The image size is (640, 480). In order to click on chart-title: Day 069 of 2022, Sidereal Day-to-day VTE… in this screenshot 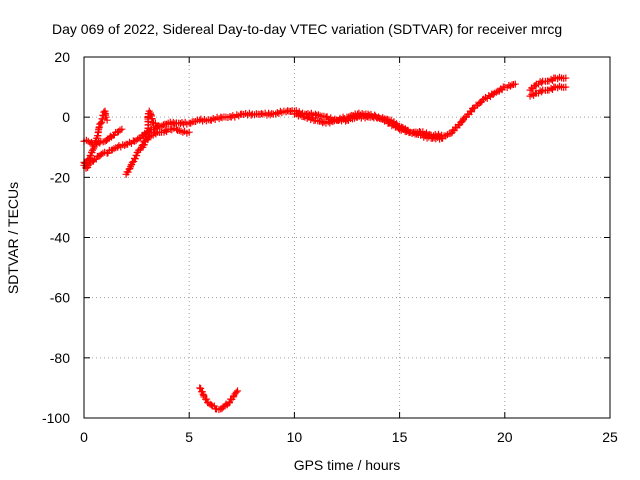, I will do `click(307, 29)`.